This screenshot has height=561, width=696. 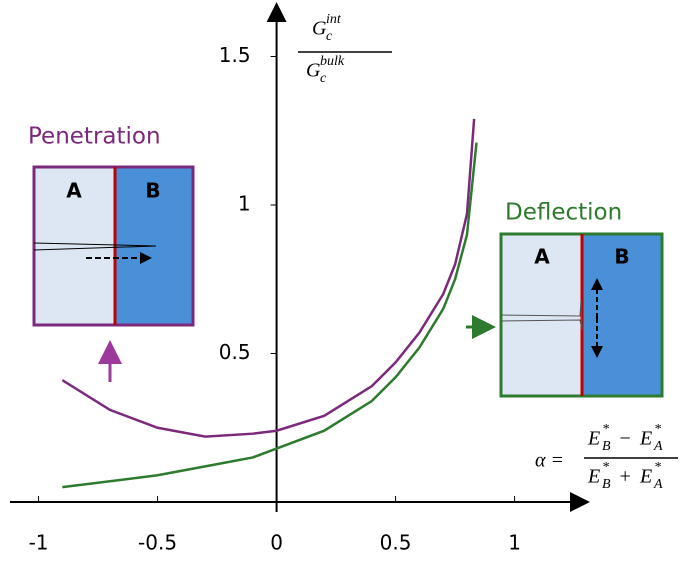 What do you see at coordinates (244, 203) in the screenshot?
I see `y-tick-label: 1` at bounding box center [244, 203].